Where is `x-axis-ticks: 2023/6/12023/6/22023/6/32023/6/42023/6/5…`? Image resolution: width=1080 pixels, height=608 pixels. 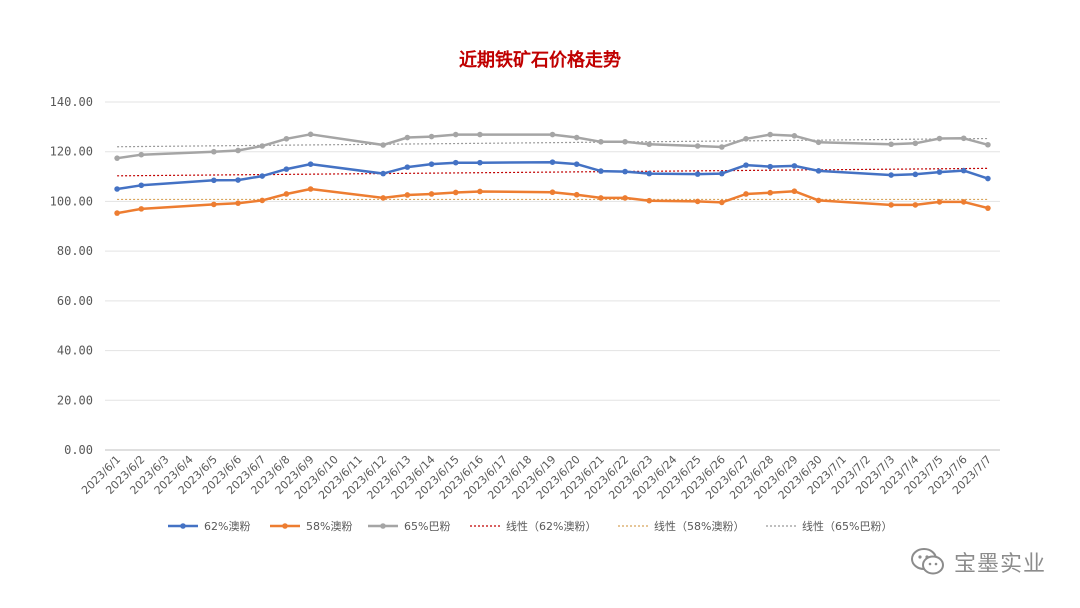
x-axis-ticks: 2023/6/12023/6/22023/6/32023/6/42023/6/5… is located at coordinates (536, 477).